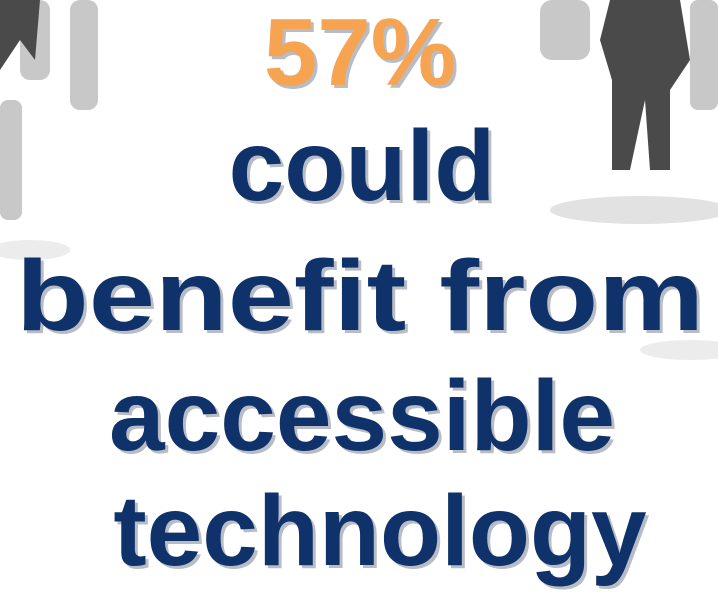  I want to click on text-line: technology, so click(380, 531).